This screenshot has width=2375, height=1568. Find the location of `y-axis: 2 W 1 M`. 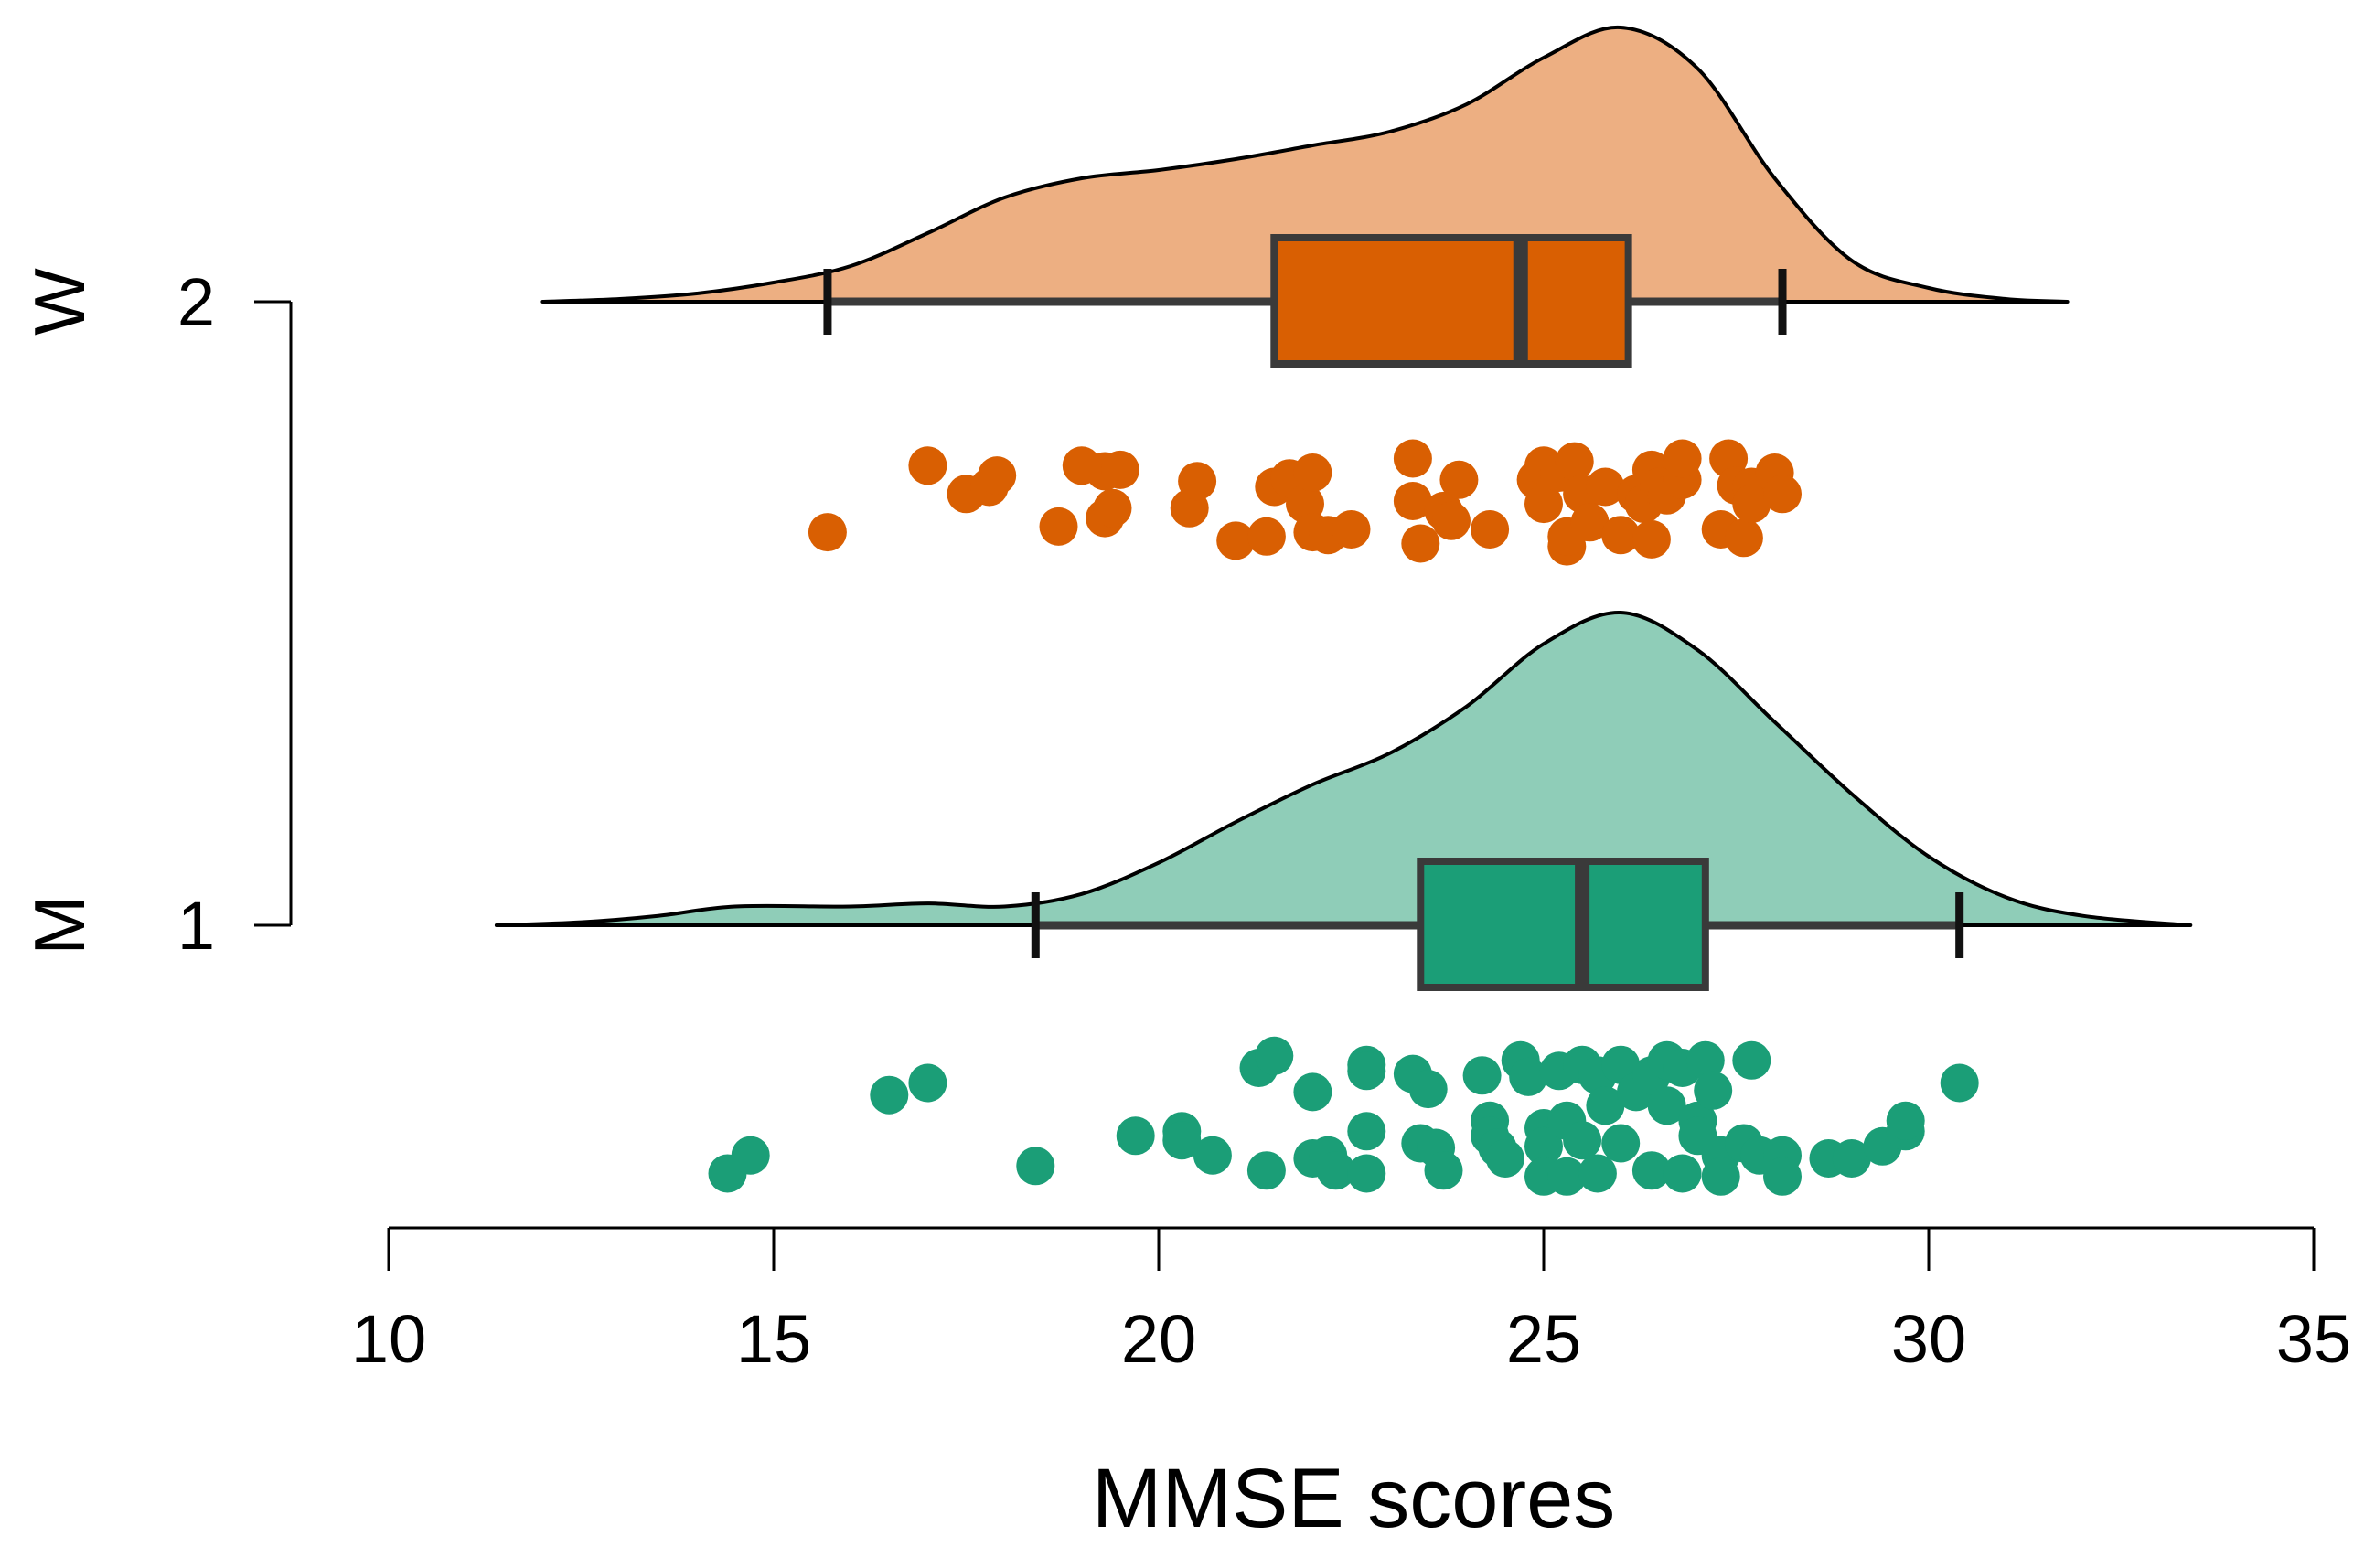

y-axis: 2 W 1 M is located at coordinates (156, 614).